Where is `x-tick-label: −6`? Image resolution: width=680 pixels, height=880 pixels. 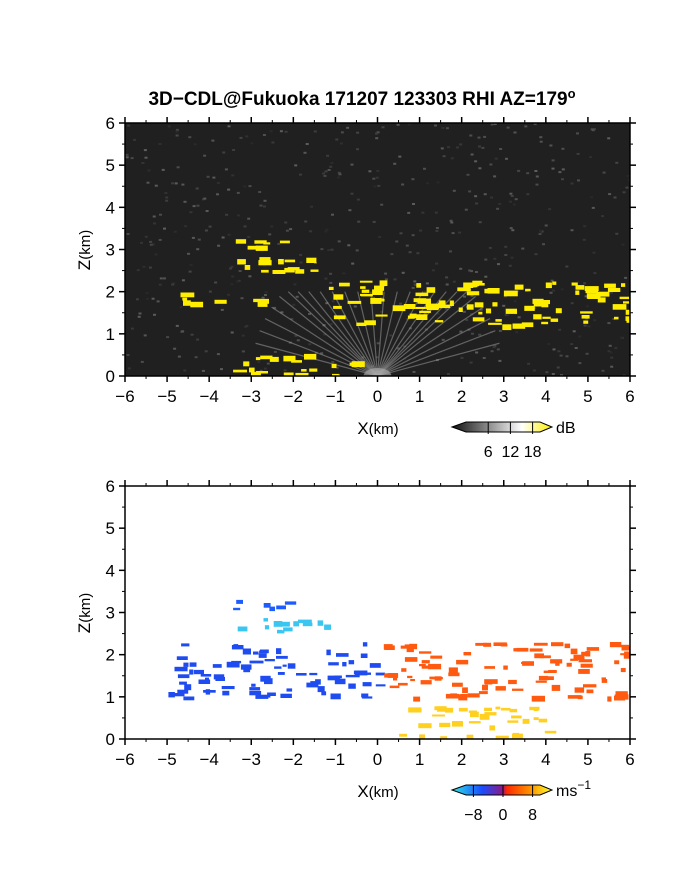
x-tick-label: −6 is located at coordinates (124, 396).